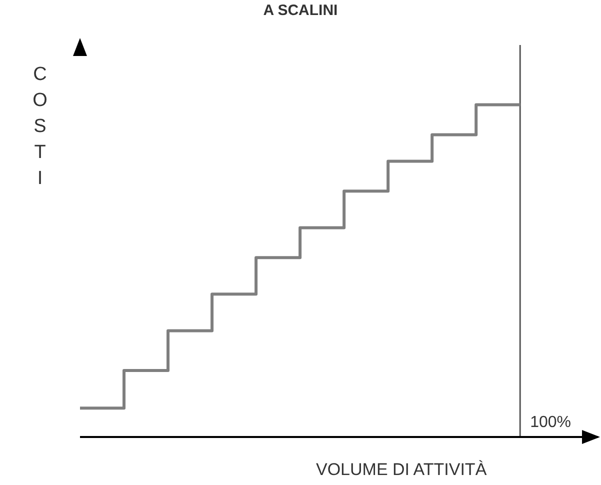 The height and width of the screenshot is (485, 601). Describe the element at coordinates (401, 470) in the screenshot. I see `x-axis-title: VOLUME DI ATTIVITÀ` at that location.